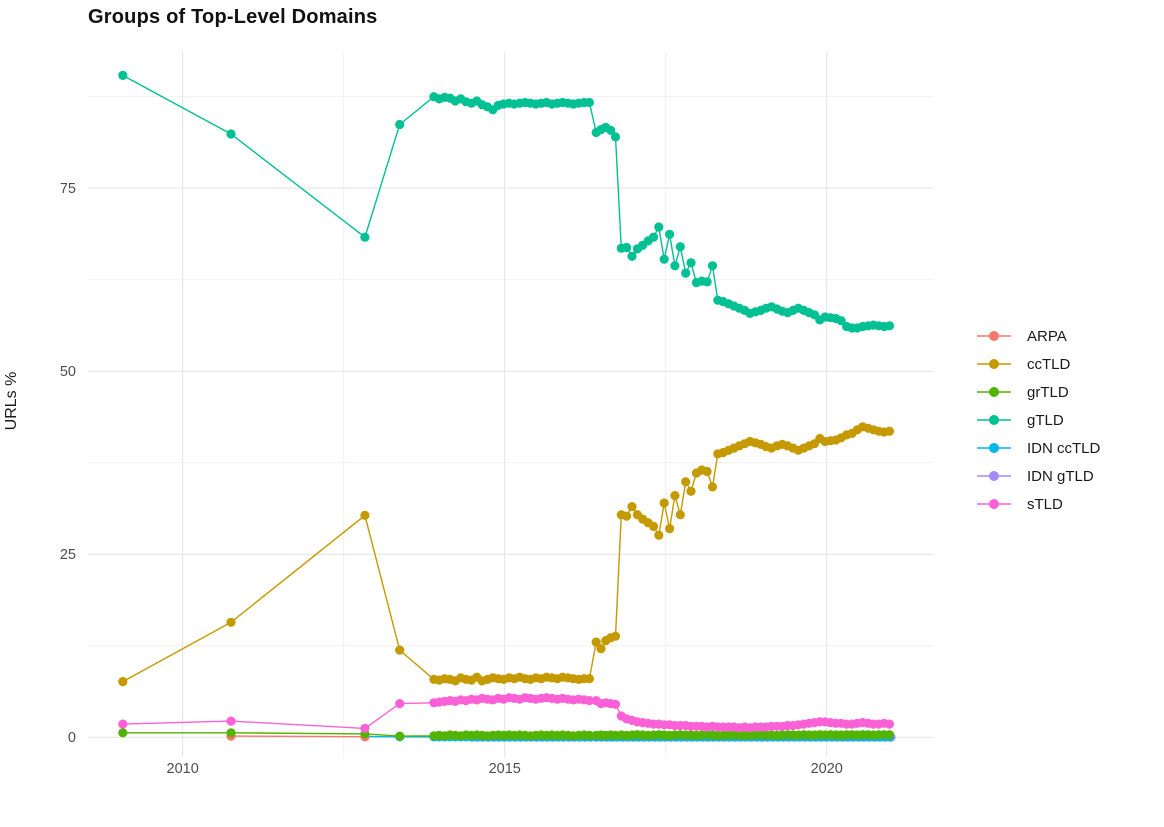 The image size is (1164, 827). What do you see at coordinates (1045, 504) in the screenshot?
I see `legend-item-label: sTLD` at bounding box center [1045, 504].